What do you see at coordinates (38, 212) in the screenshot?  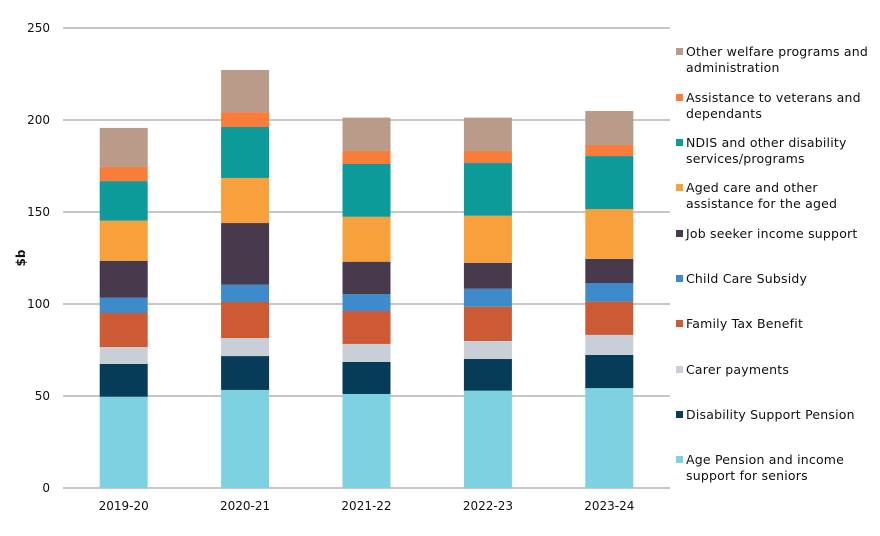 I see `y-tick-label: 150` at bounding box center [38, 212].